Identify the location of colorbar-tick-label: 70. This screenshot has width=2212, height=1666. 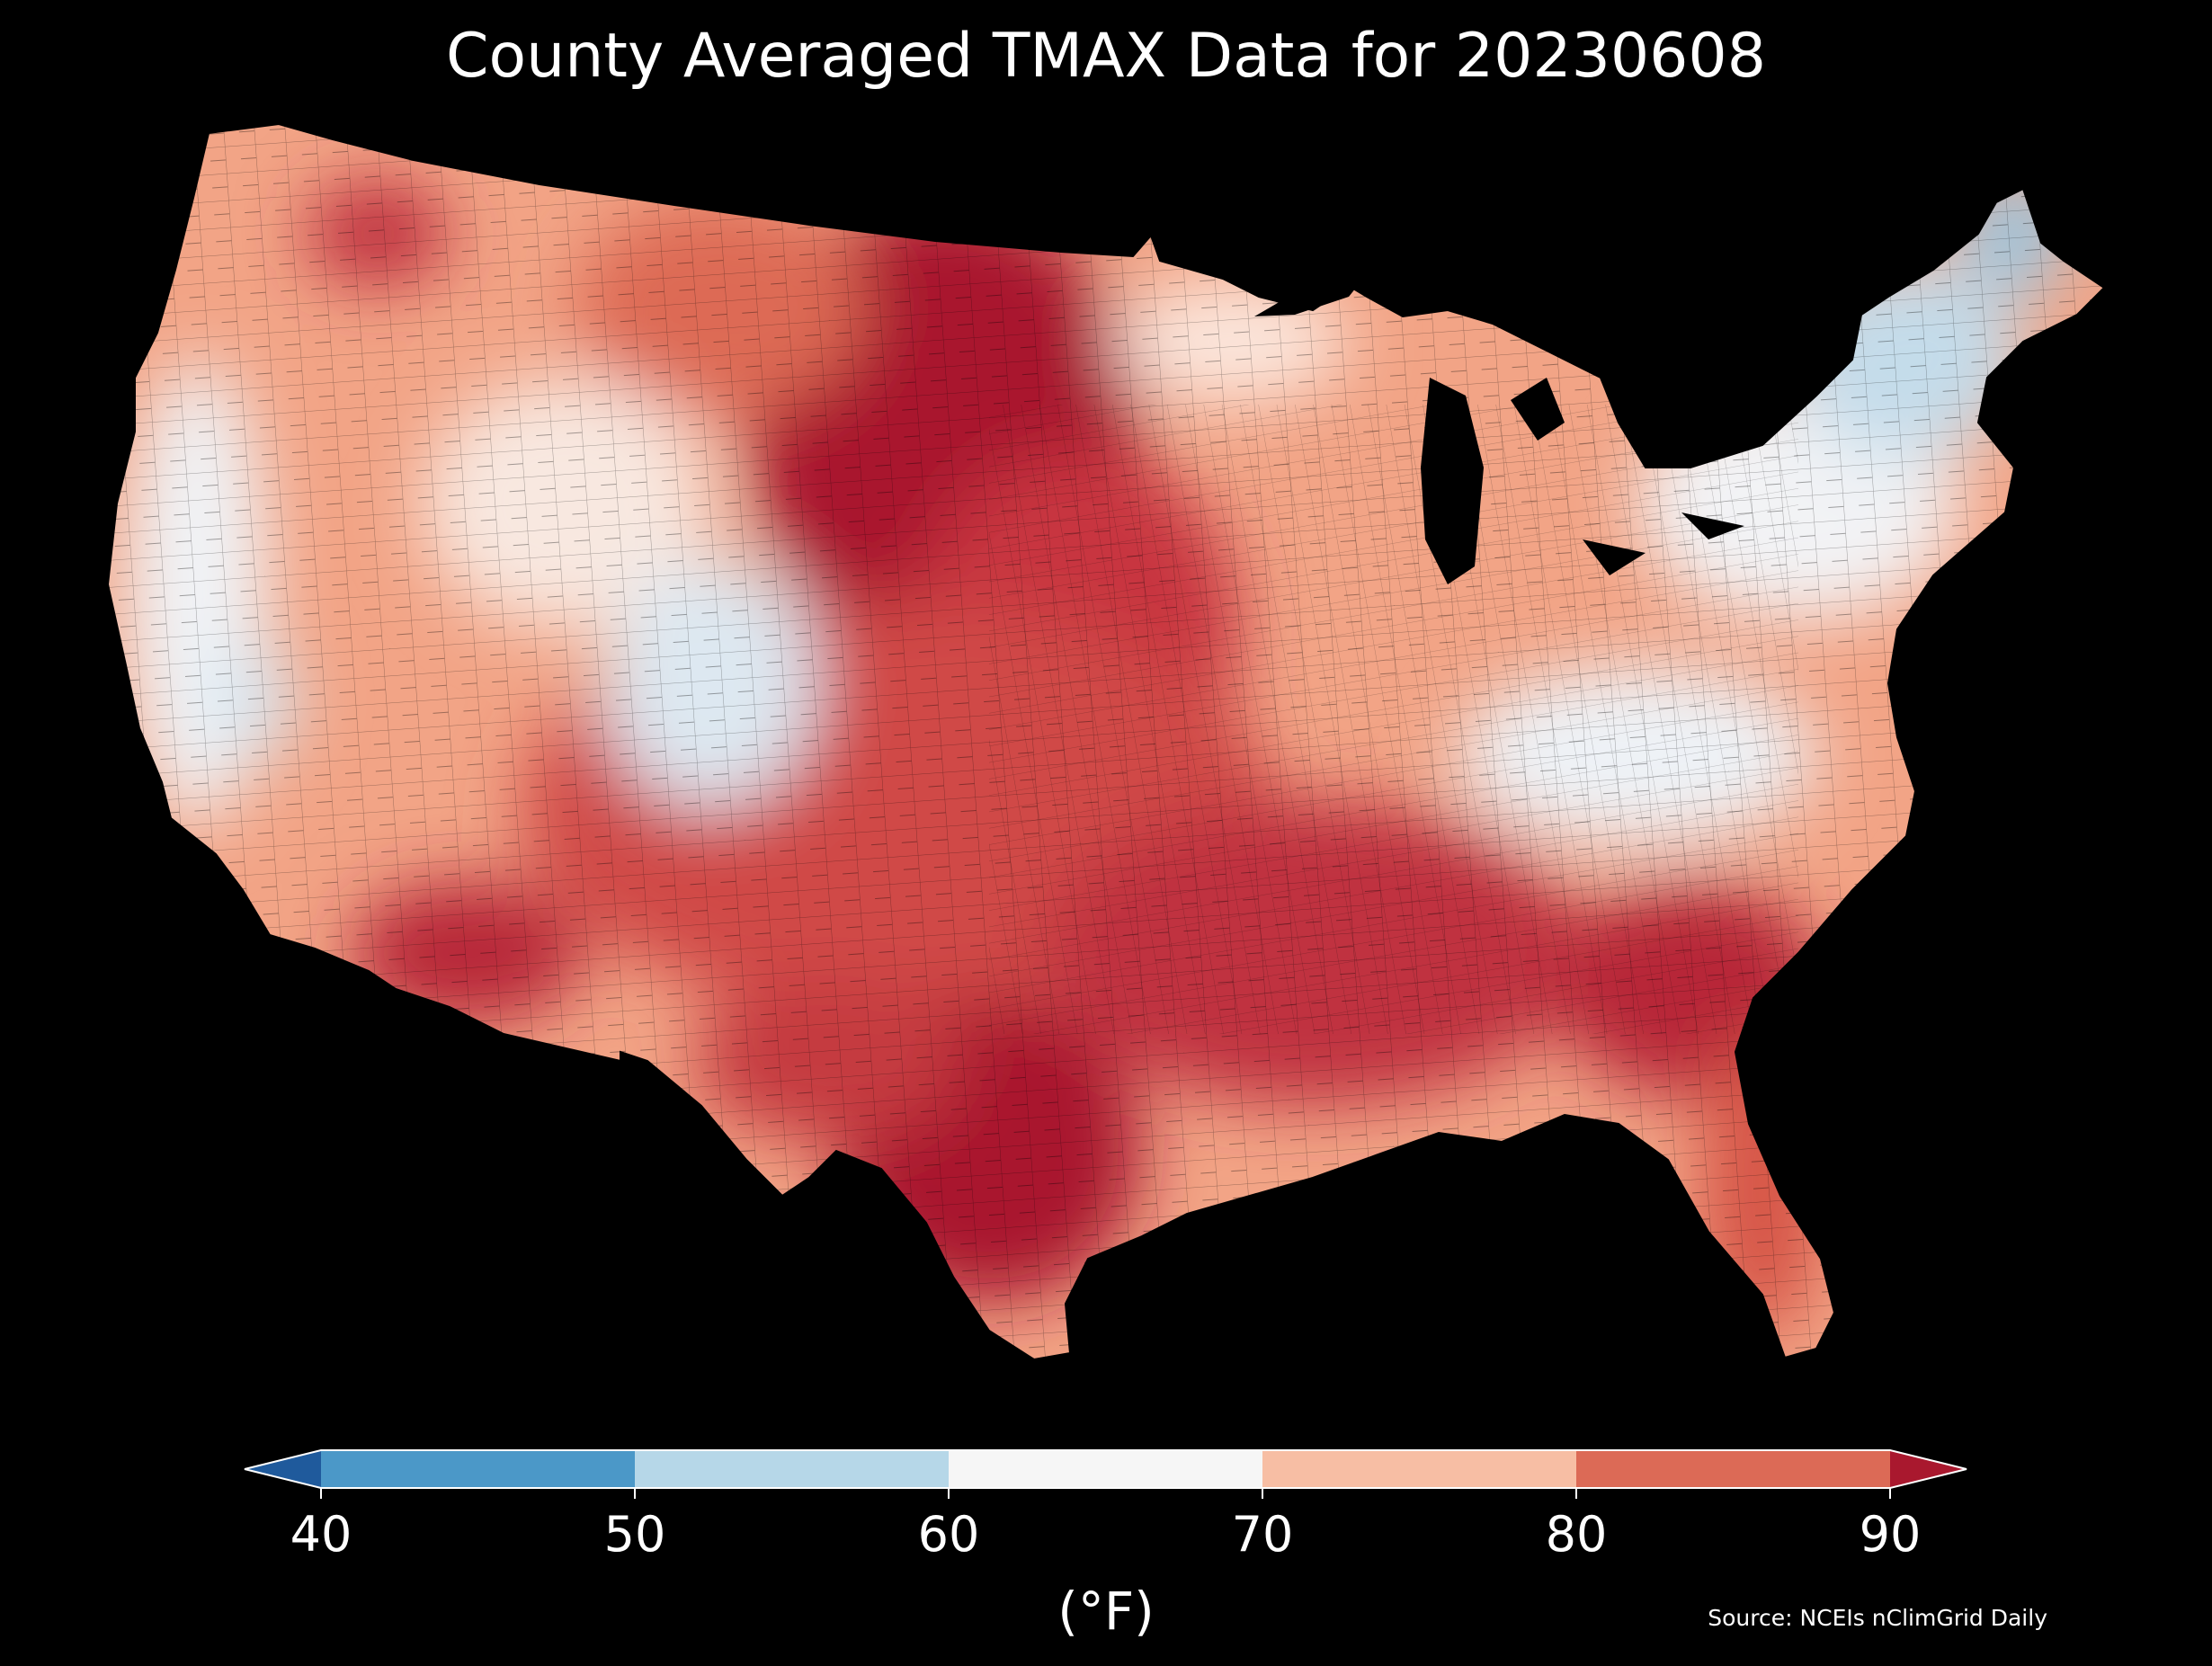
(1262, 1535).